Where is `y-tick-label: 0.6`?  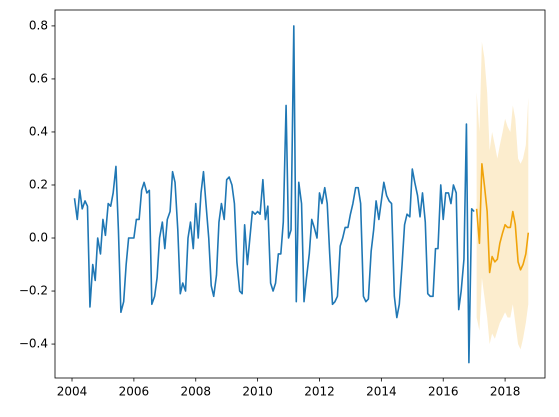 y-tick-label: 0.6 is located at coordinates (38, 78).